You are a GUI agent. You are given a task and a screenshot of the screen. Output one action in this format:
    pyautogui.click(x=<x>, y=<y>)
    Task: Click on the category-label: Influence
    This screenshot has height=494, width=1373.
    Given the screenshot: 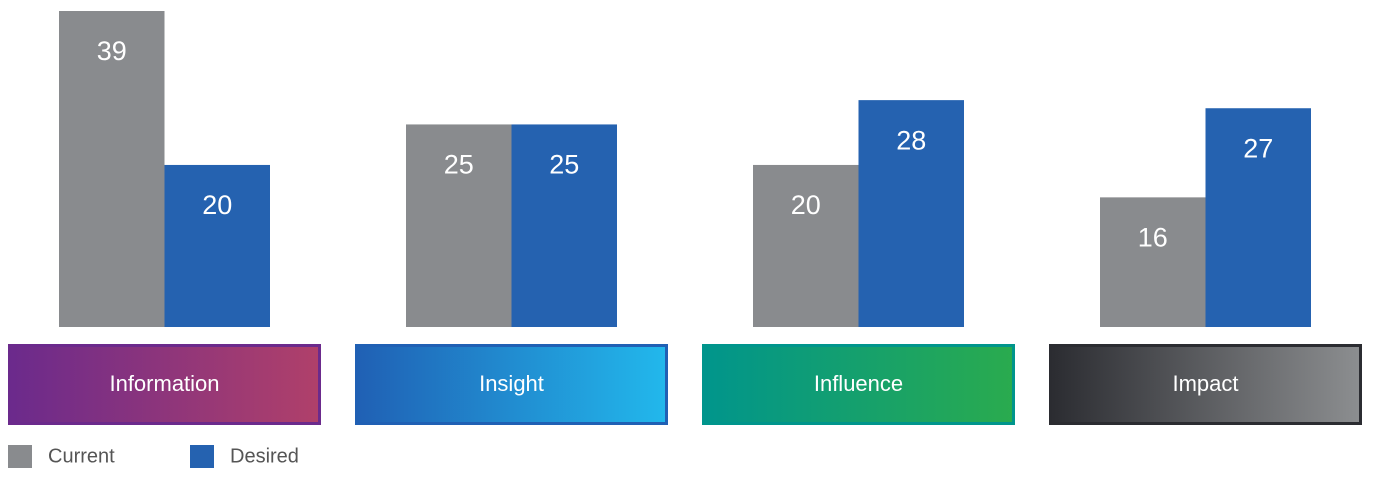 What is the action you would take?
    pyautogui.click(x=858, y=383)
    